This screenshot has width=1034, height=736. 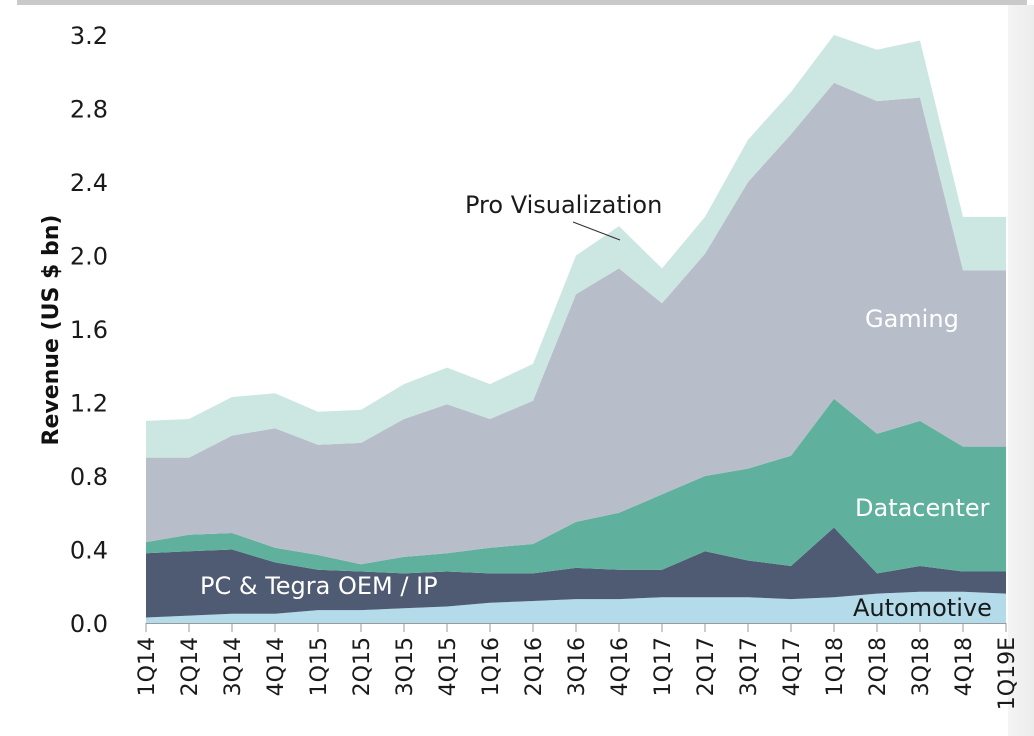 What do you see at coordinates (964, 666) in the screenshot?
I see `x-tick-label: 4Q18` at bounding box center [964, 666].